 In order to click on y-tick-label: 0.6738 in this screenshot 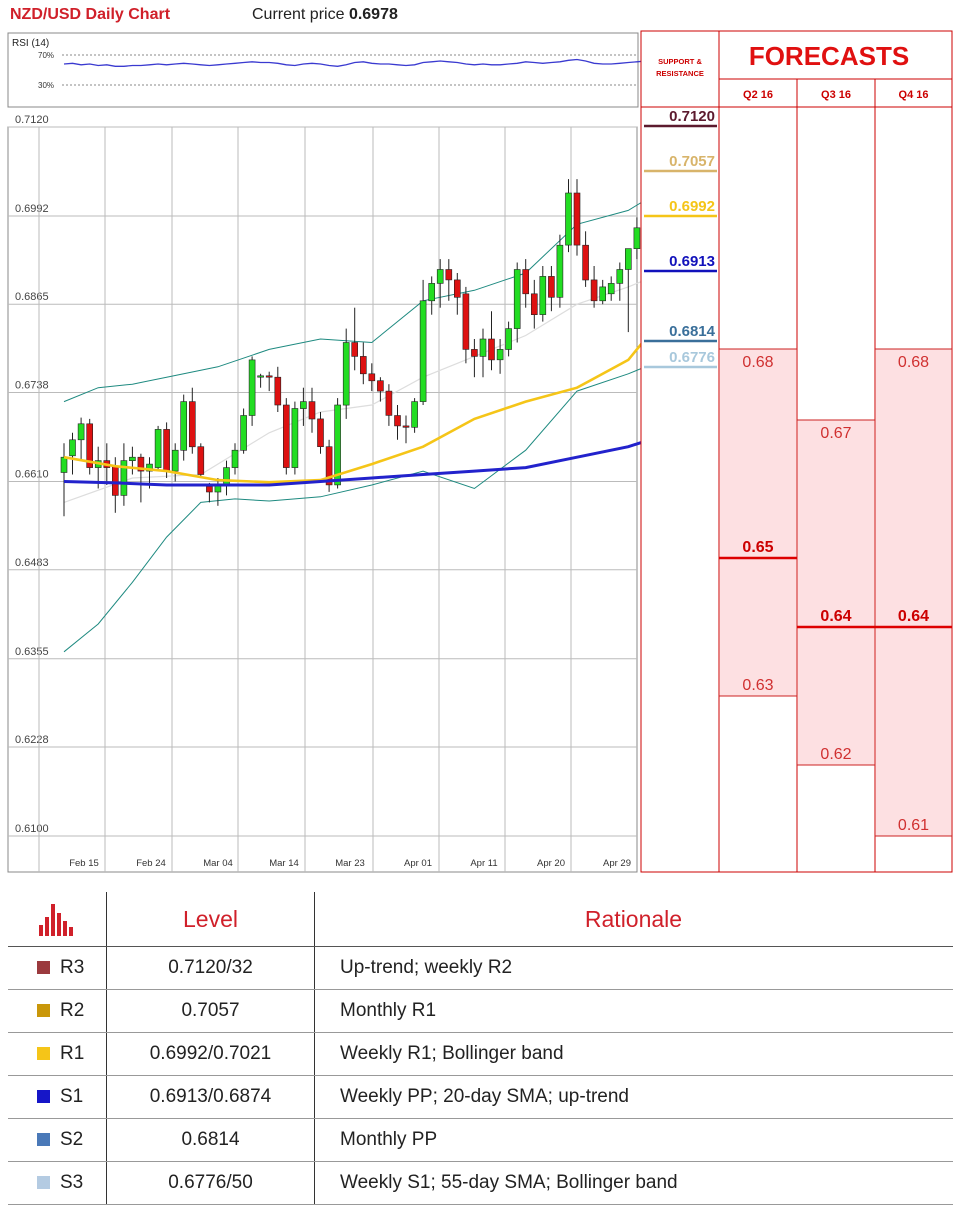, I will do `click(32, 386)`.